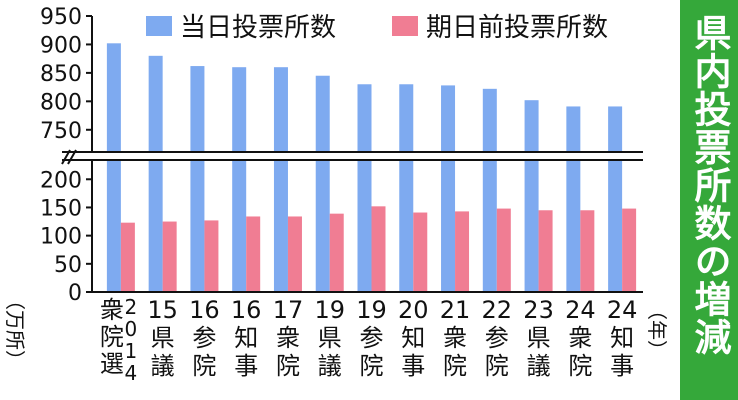  Describe the element at coordinates (131, 307) in the screenshot. I see `category-year-char: 2` at that location.